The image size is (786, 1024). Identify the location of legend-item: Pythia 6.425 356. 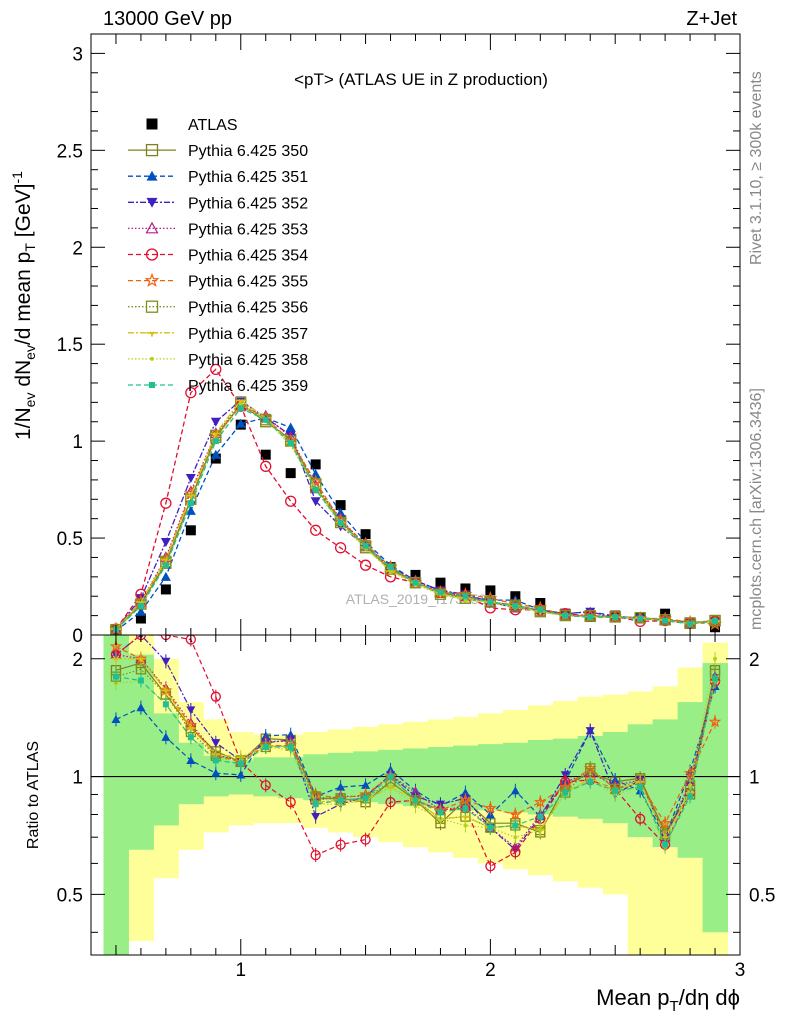
(218, 308).